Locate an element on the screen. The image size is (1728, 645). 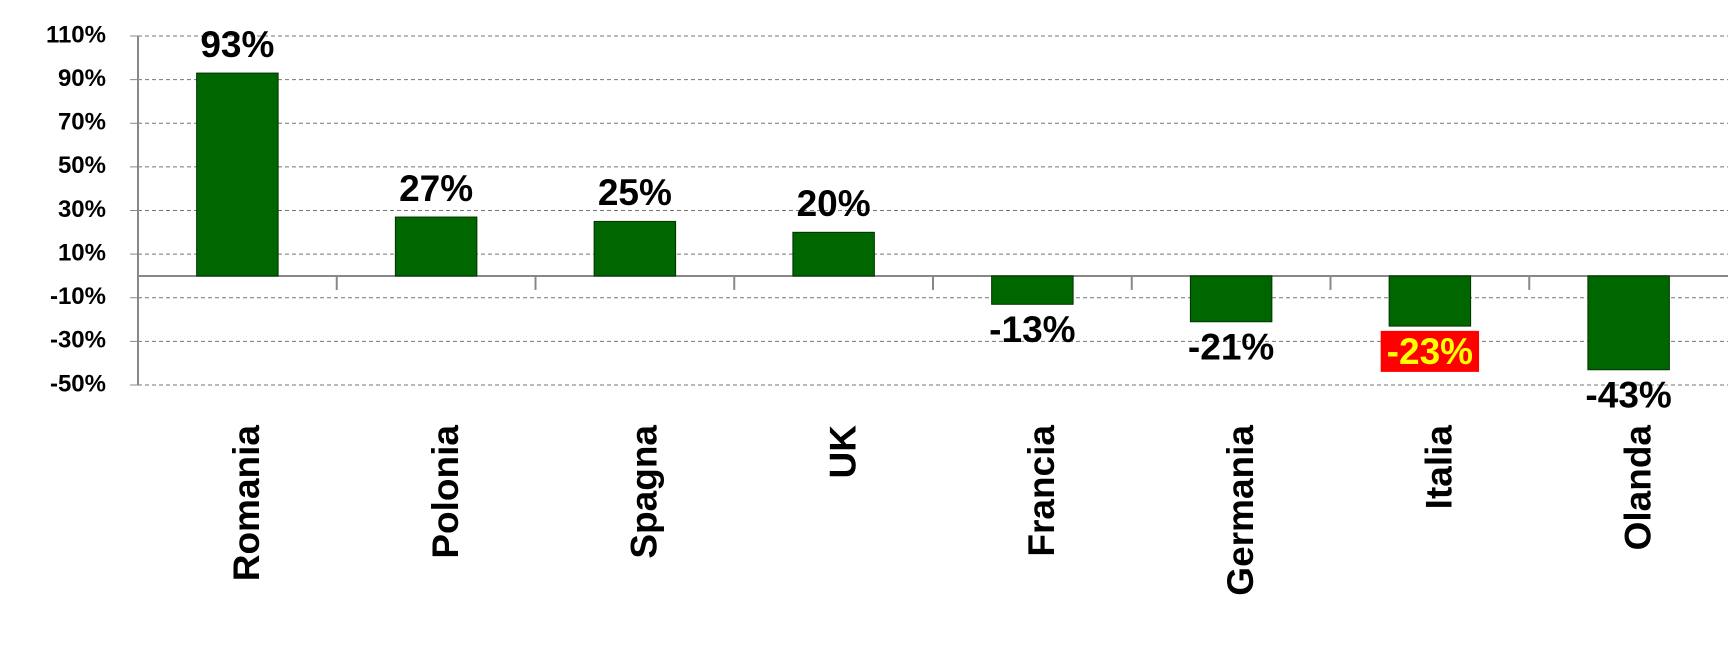
value-label: -21% is located at coordinates (1231, 347).